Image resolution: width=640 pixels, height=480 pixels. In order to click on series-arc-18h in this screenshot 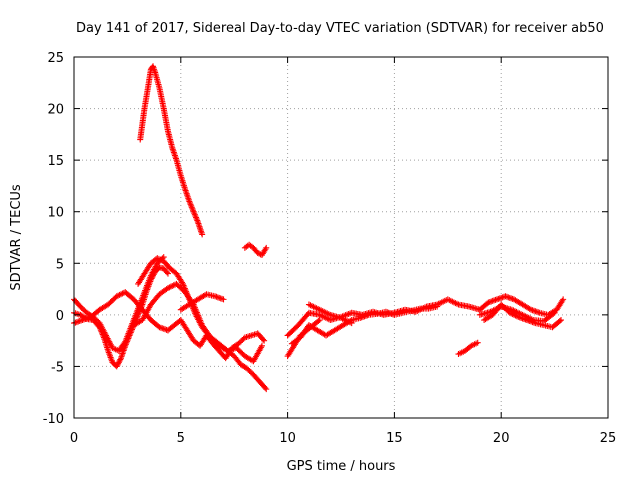, I will do `click(468, 348)`.